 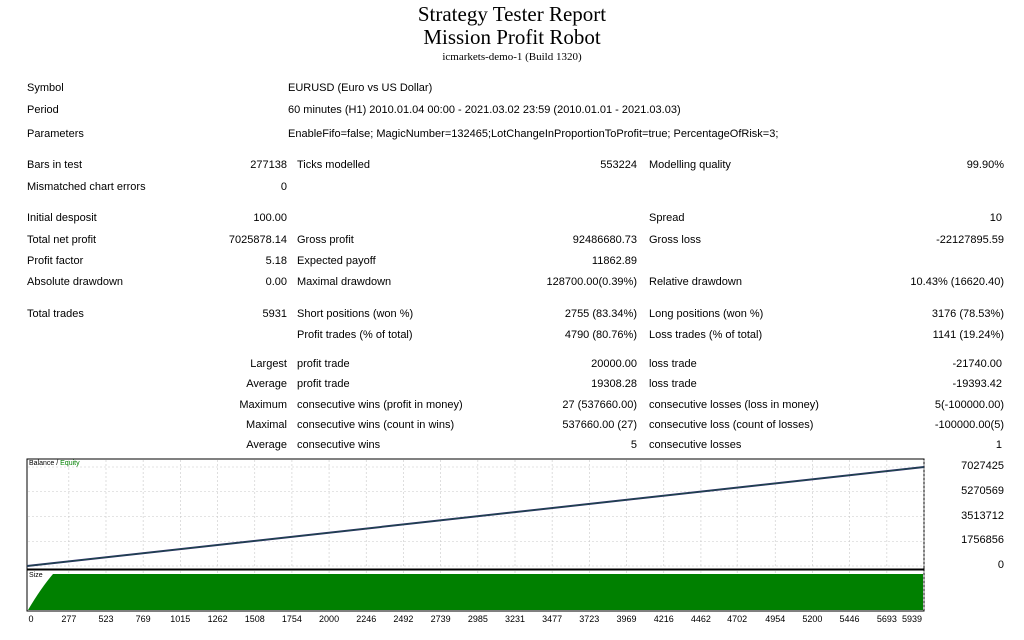 I want to click on ticks-label: Ticks modelled, so click(x=333, y=165).